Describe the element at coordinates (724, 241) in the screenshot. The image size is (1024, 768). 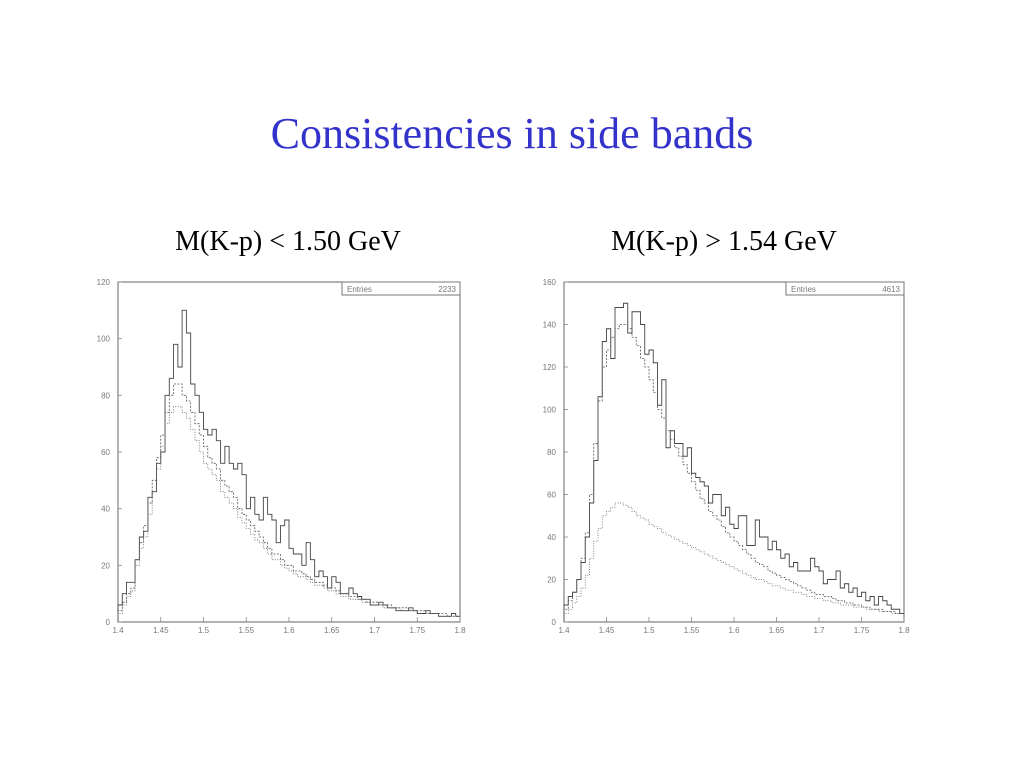
I see `right-chart-subtitle: M(K-p) > 1.54 GeV` at that location.